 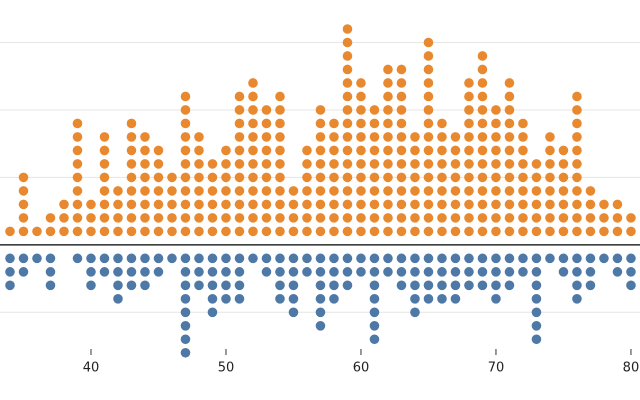 I want to click on x-tick-label: 70, so click(x=496, y=368).